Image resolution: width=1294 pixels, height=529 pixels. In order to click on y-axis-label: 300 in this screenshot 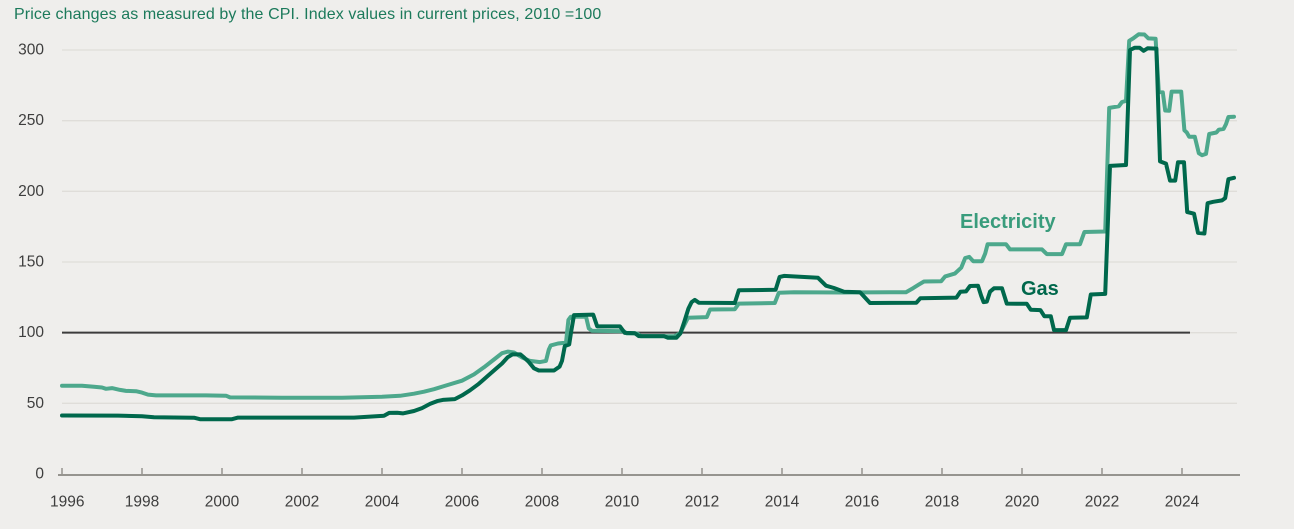, I will do `click(31, 50)`.